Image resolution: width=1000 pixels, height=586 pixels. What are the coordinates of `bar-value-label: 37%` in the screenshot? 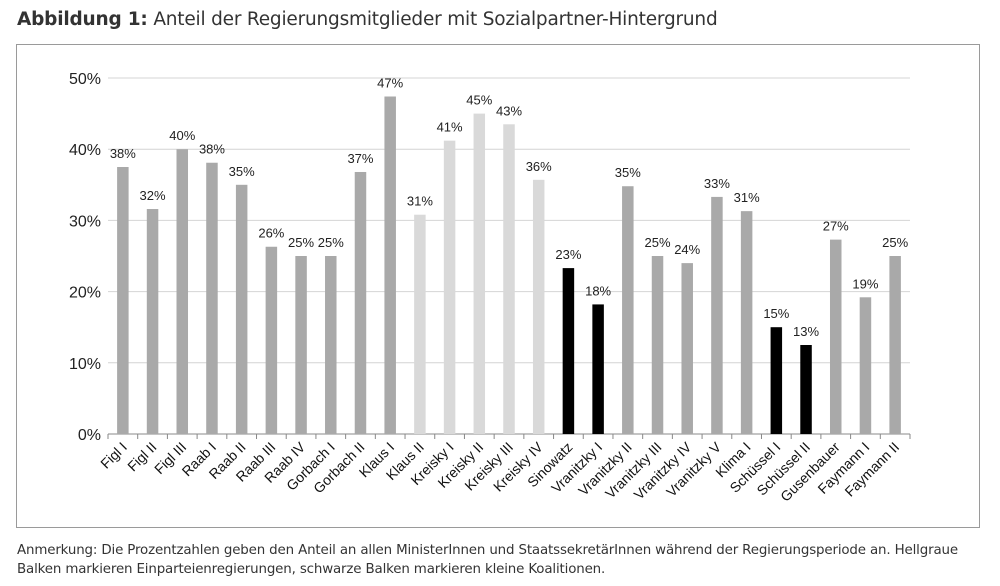 It's located at (360, 158).